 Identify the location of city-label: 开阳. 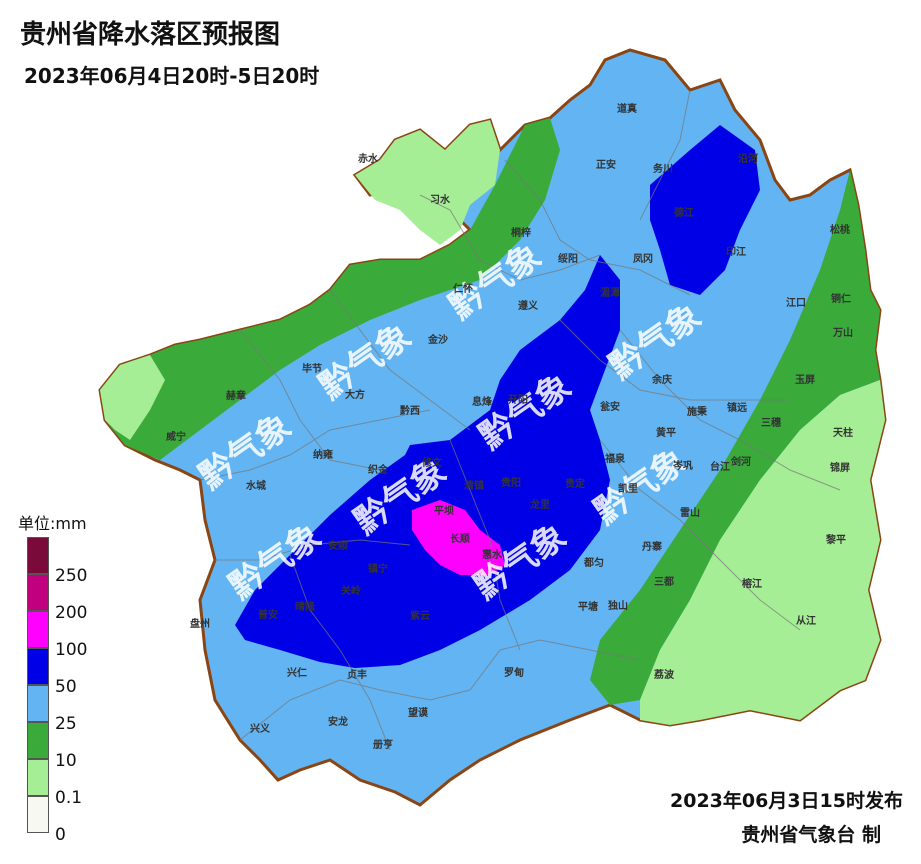
(518, 400).